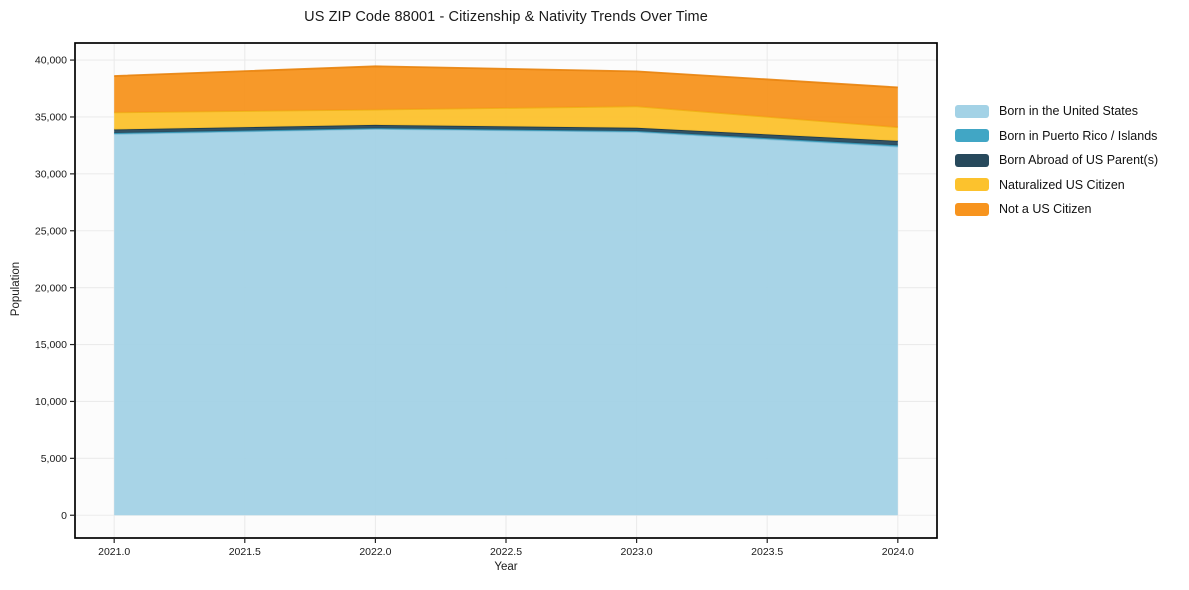 The height and width of the screenshot is (590, 1189). Describe the element at coordinates (637, 552) in the screenshot. I see `x-tick-label: 2023.0` at that location.